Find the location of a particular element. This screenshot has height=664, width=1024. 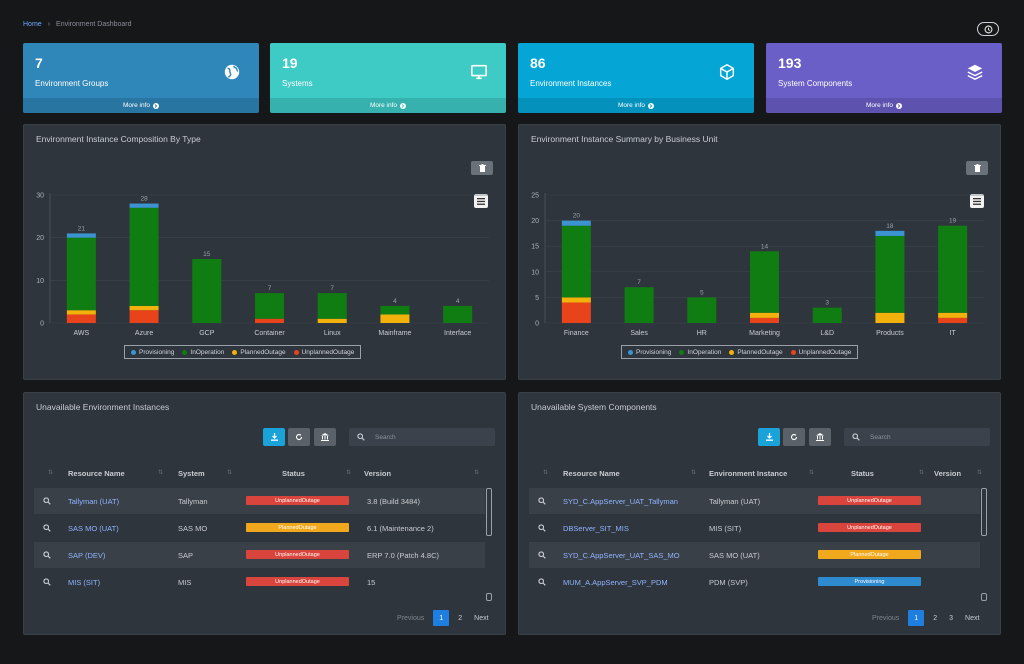

resource-name-link: SYD_C.AppServer_UAT_SAS_MO is located at coordinates (621, 555).